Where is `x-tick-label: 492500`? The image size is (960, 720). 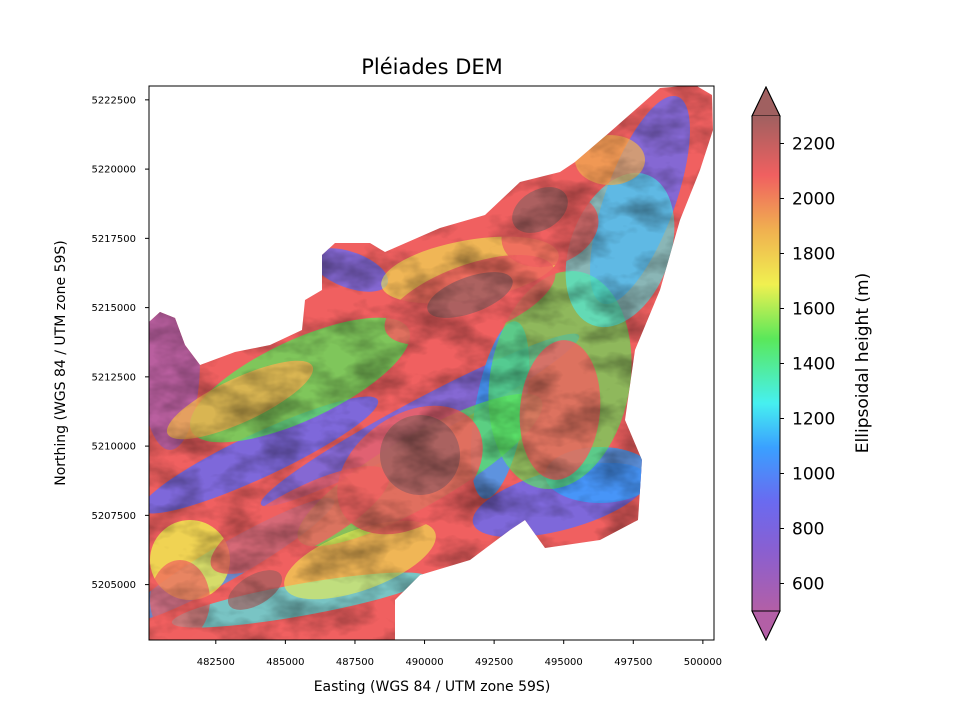
x-tick-label: 492500 is located at coordinates (494, 662).